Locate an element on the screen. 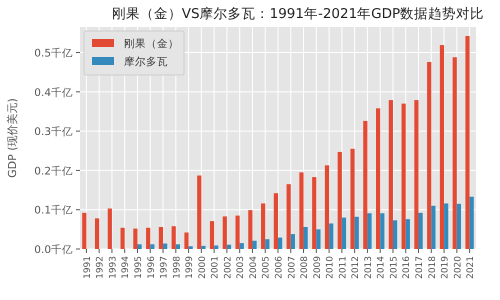 The image size is (500, 300). x-tick-label: 2003 is located at coordinates (241, 267).